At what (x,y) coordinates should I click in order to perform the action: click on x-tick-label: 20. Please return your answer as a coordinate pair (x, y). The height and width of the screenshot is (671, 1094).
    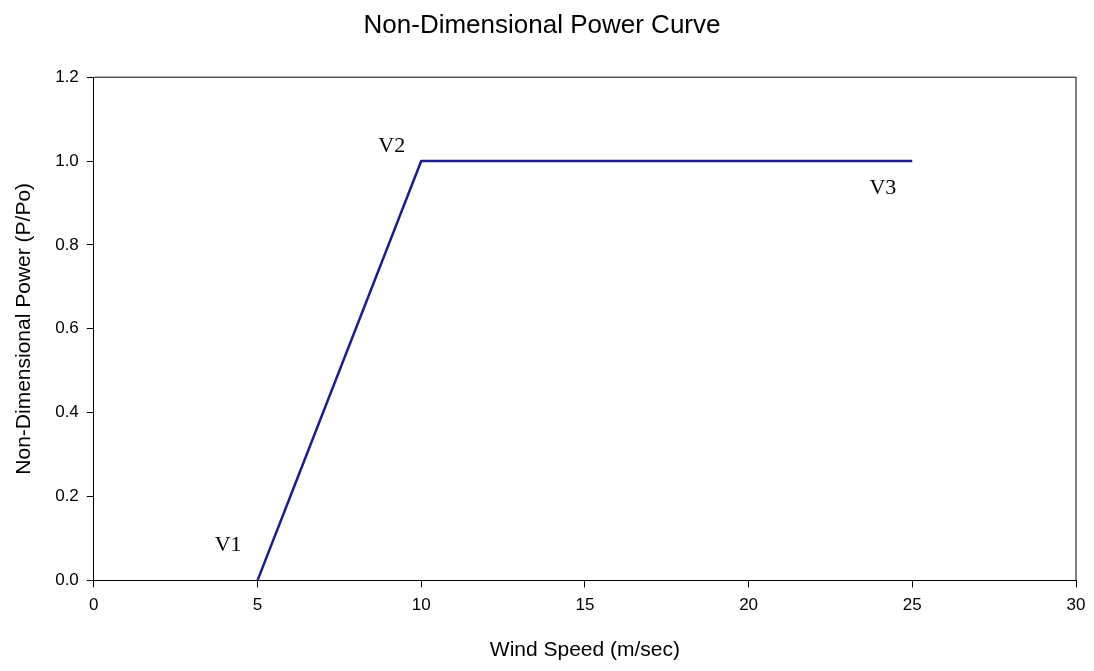
    Looking at the image, I should click on (749, 605).